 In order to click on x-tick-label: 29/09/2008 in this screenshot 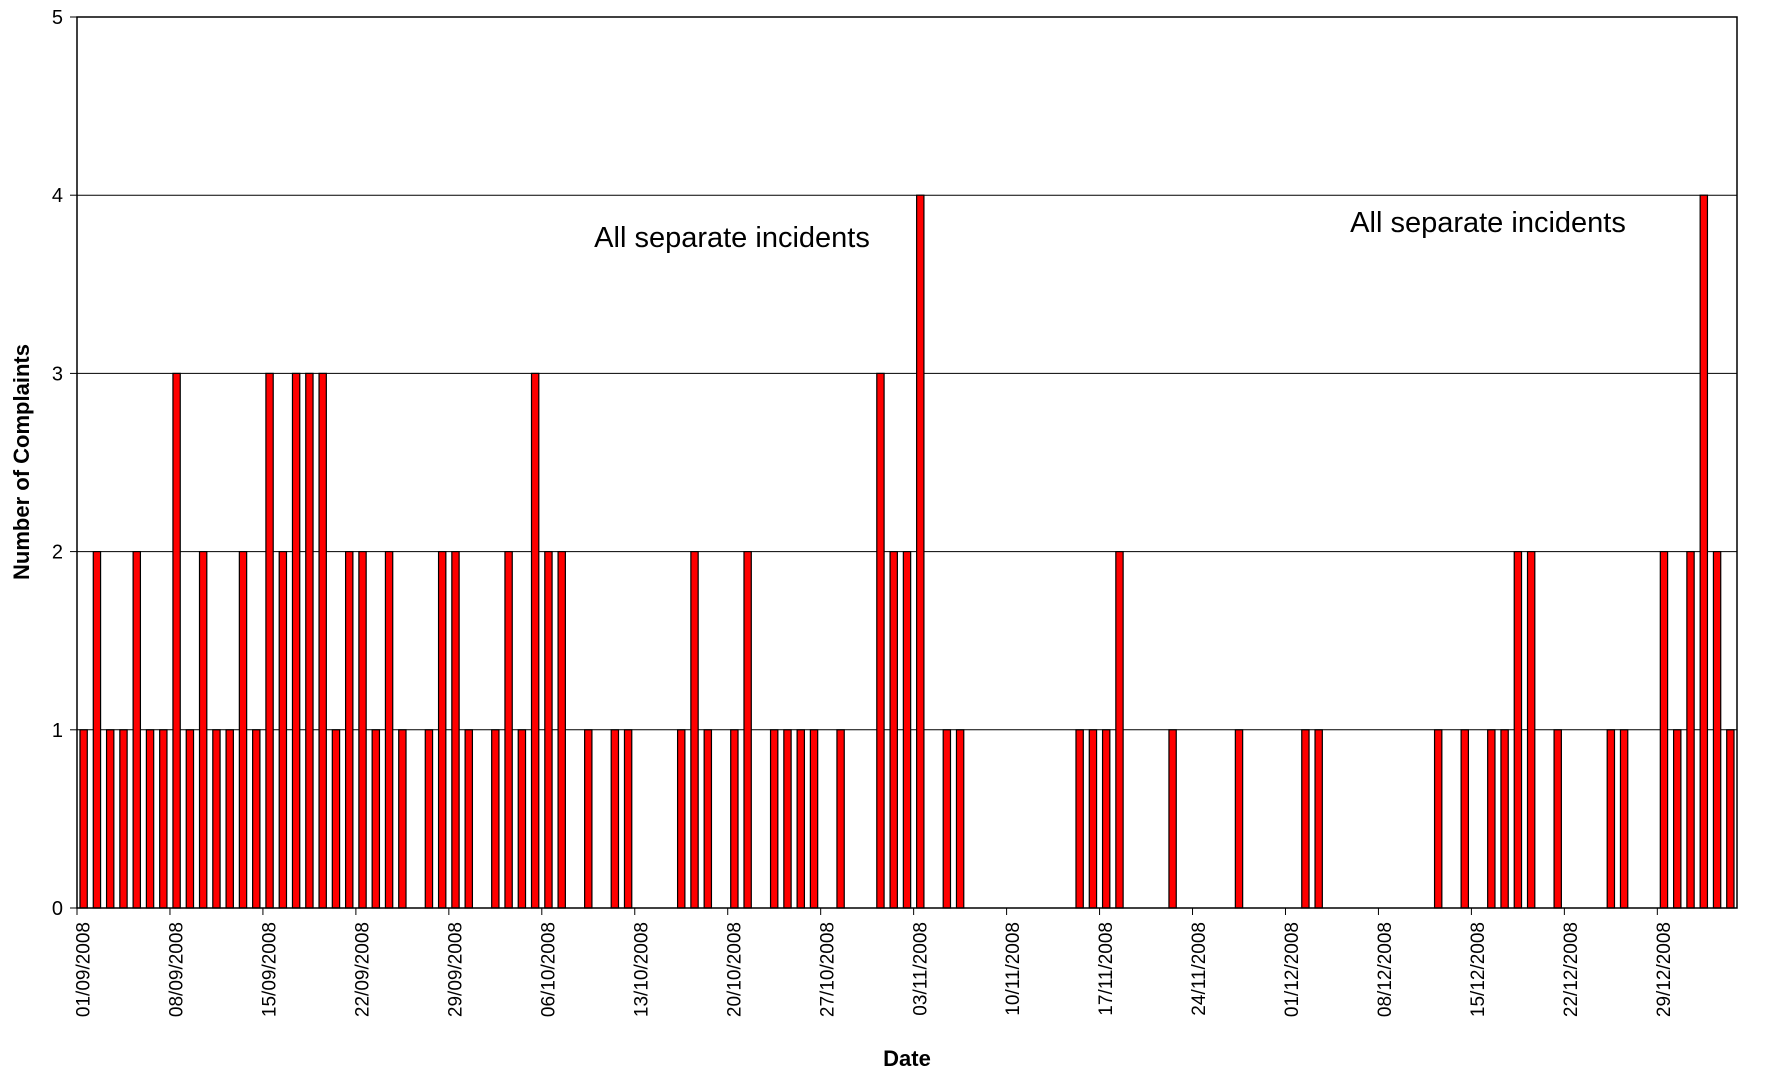, I will do `click(455, 969)`.